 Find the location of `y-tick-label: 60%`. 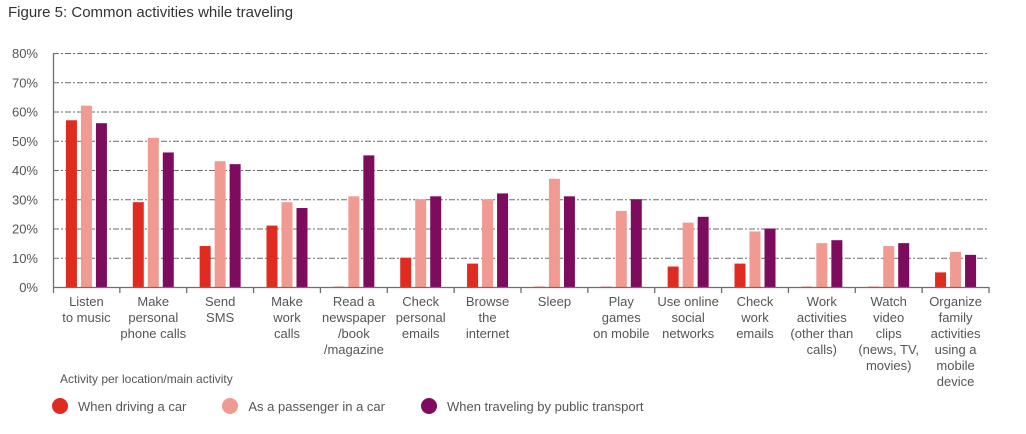

y-tick-label: 60% is located at coordinates (25, 112).